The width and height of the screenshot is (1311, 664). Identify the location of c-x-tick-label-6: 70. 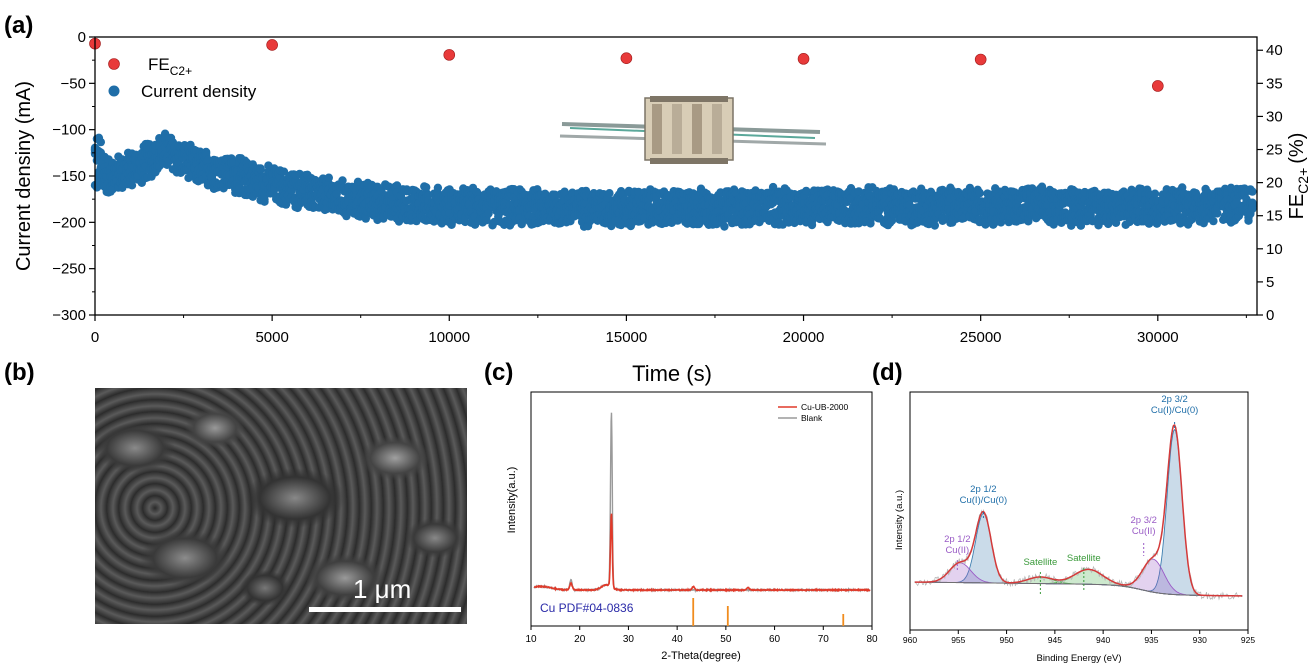
(824, 639).